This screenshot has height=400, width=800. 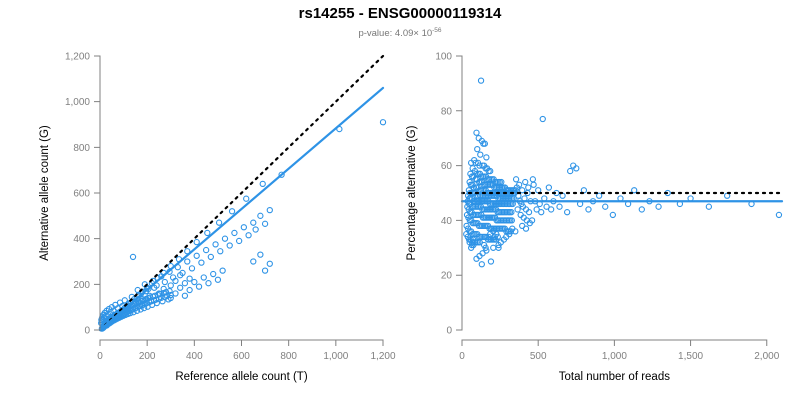 What do you see at coordinates (97, 193) in the screenshot?
I see `left-y-axis` at bounding box center [97, 193].